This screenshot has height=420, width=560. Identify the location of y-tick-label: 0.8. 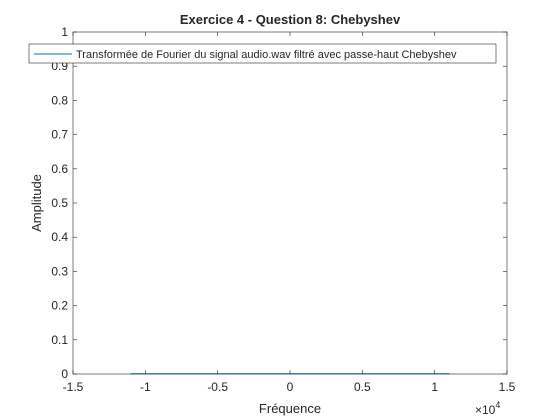
(59, 100).